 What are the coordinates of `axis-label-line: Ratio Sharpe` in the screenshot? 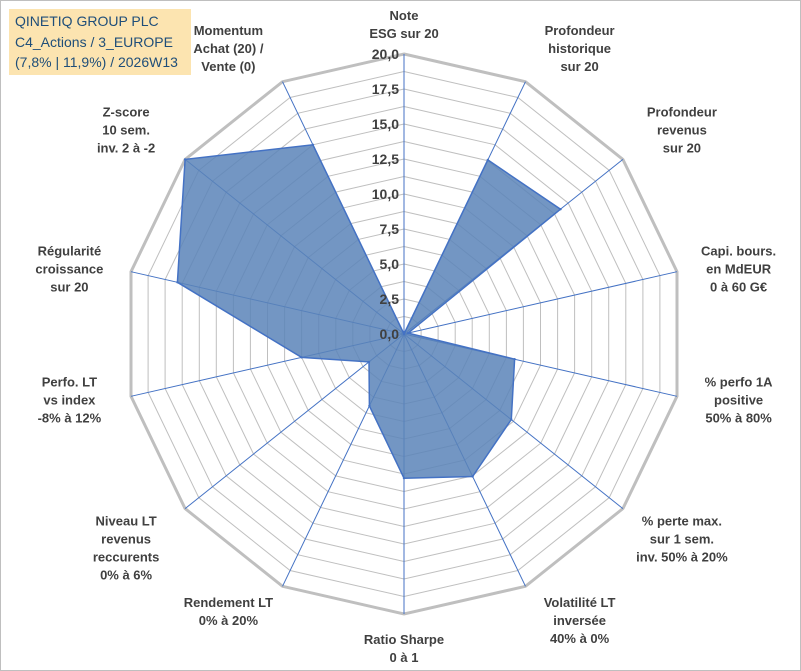 It's located at (404, 639).